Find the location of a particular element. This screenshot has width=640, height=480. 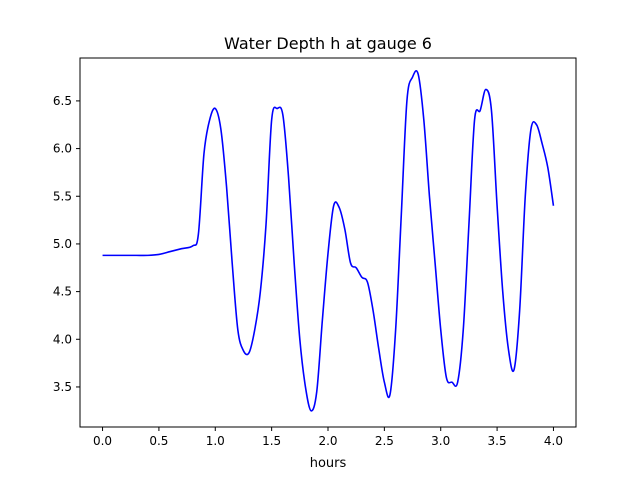

y-axis: 3.5 4.0 4.5 5.0 5.5 6.0 6.5 is located at coordinates (66, 244).